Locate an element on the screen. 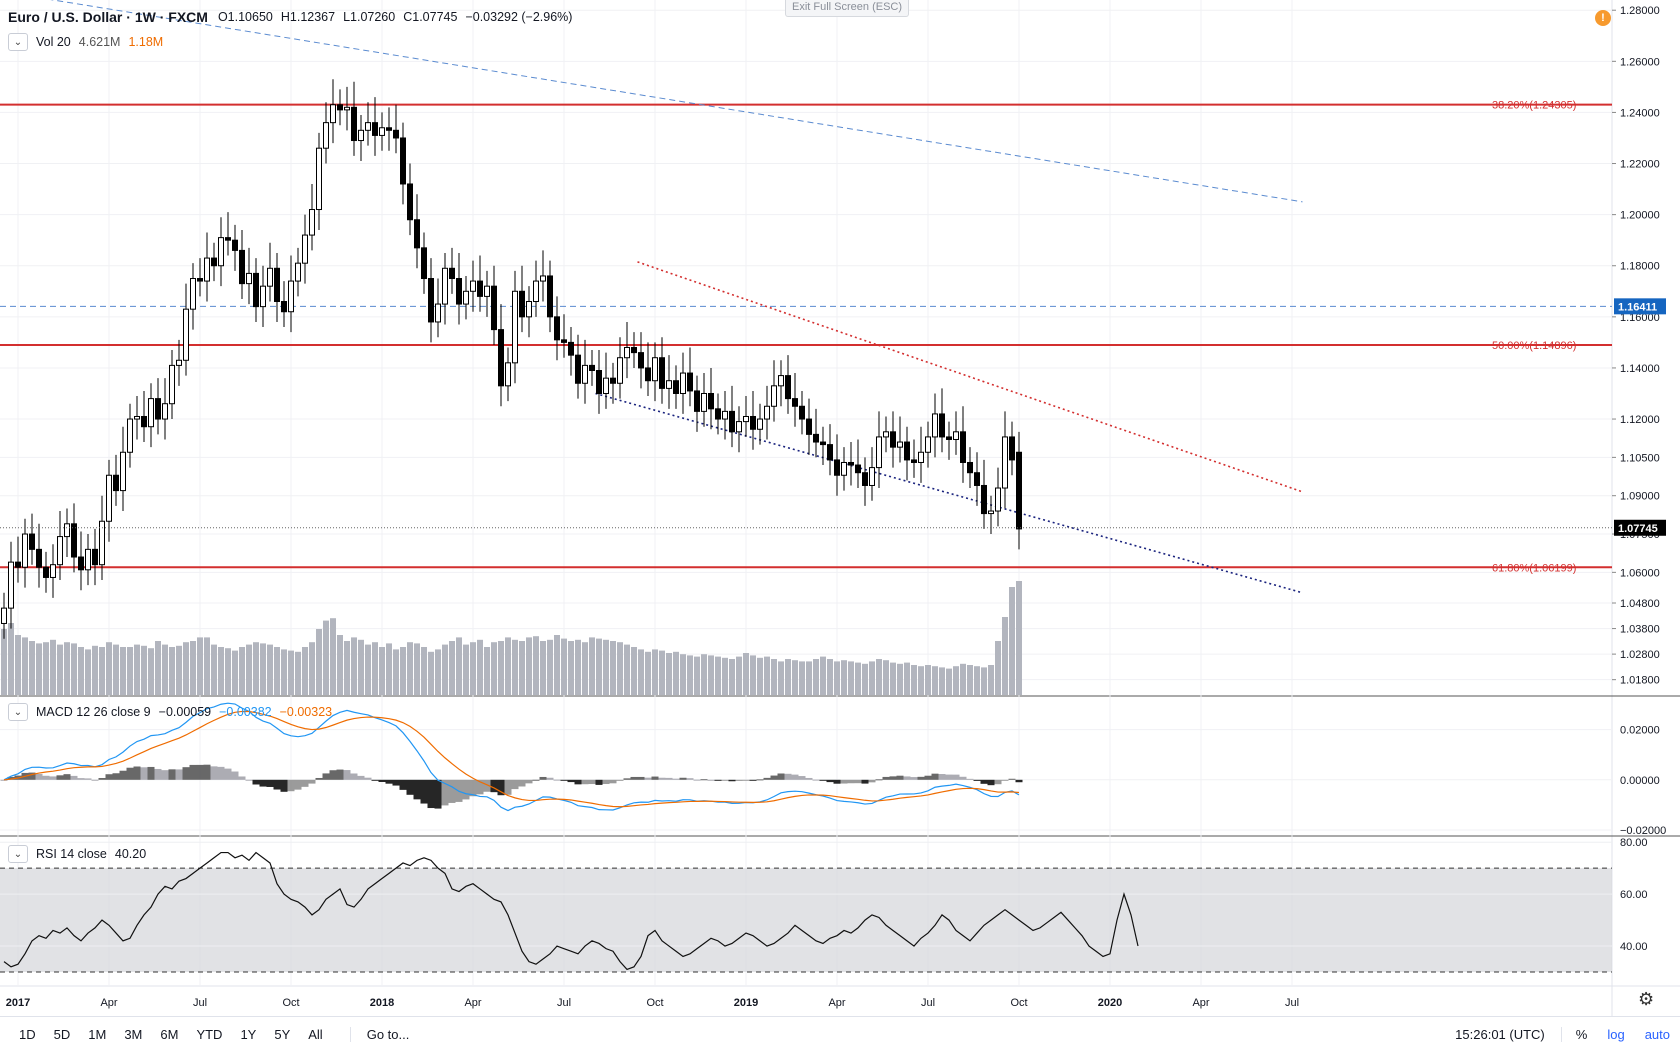  log-toggle: log is located at coordinates (1616, 1034).